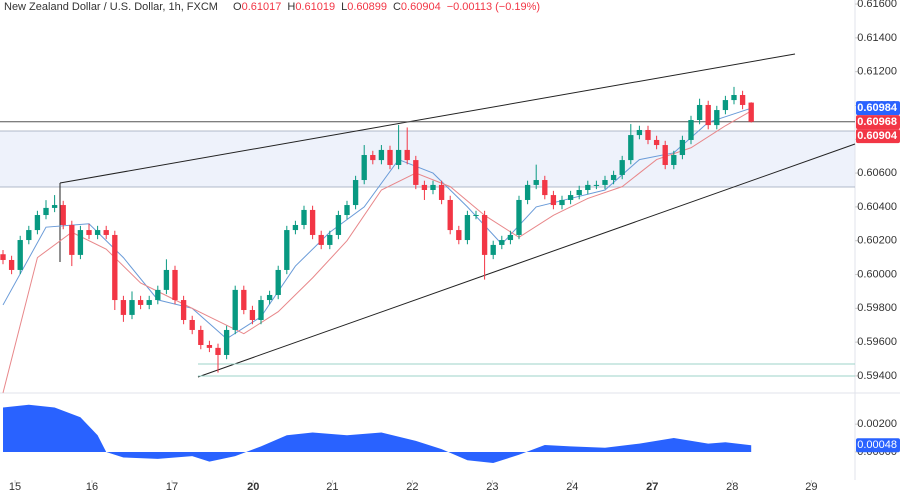  I want to click on ohlc-value: 0.60904, so click(421, 7).